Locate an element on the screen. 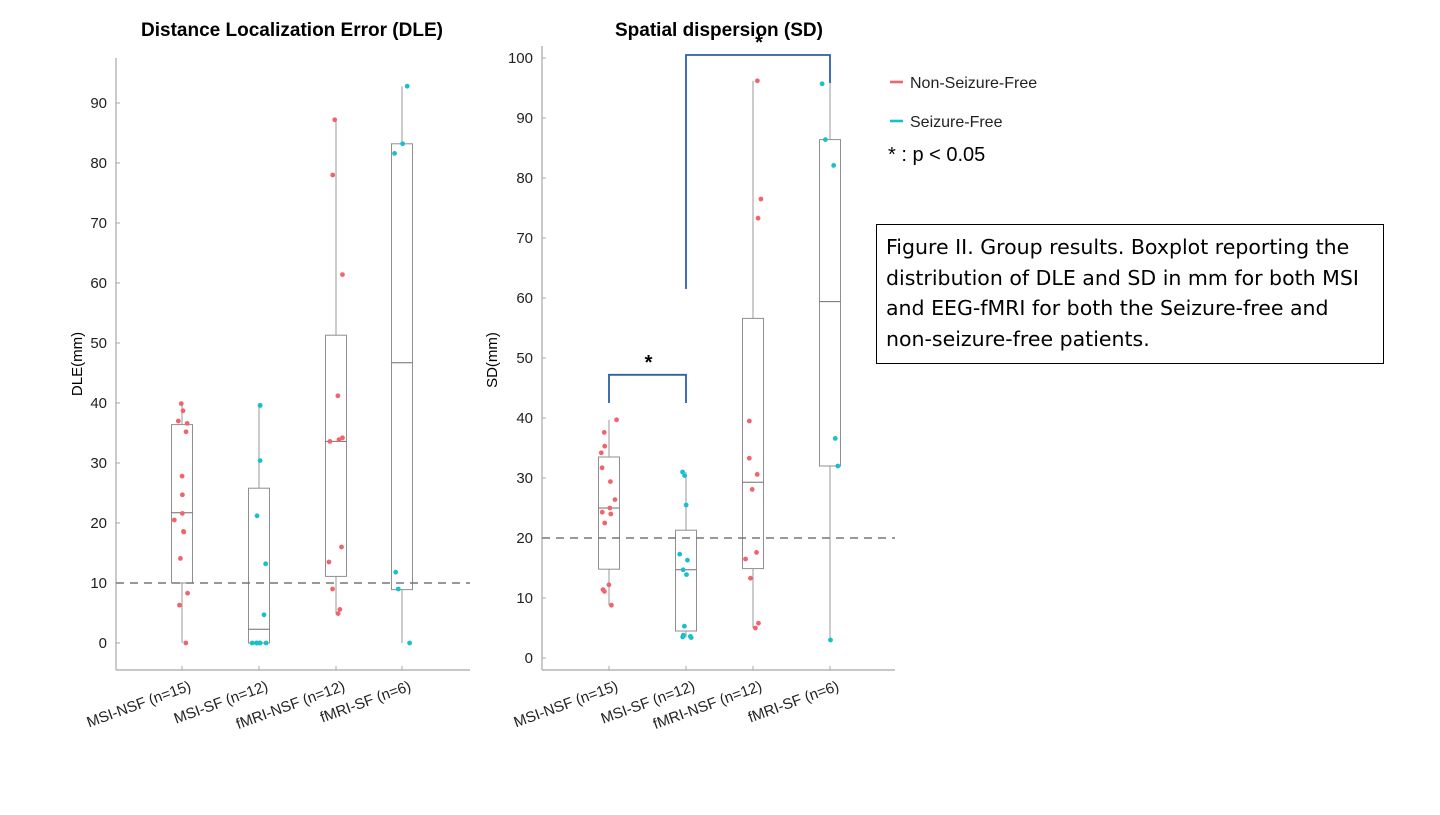 Image resolution: width=1440 pixels, height=815 pixels. legend: Non-Seizure-Free Seizure-Free * : p < 0.05 is located at coordinates (962, 120).